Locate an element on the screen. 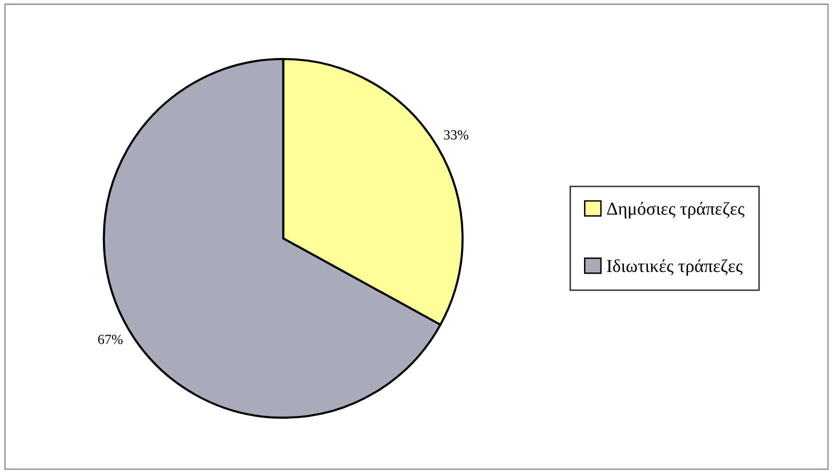  data-label: 33% is located at coordinates (456, 135).